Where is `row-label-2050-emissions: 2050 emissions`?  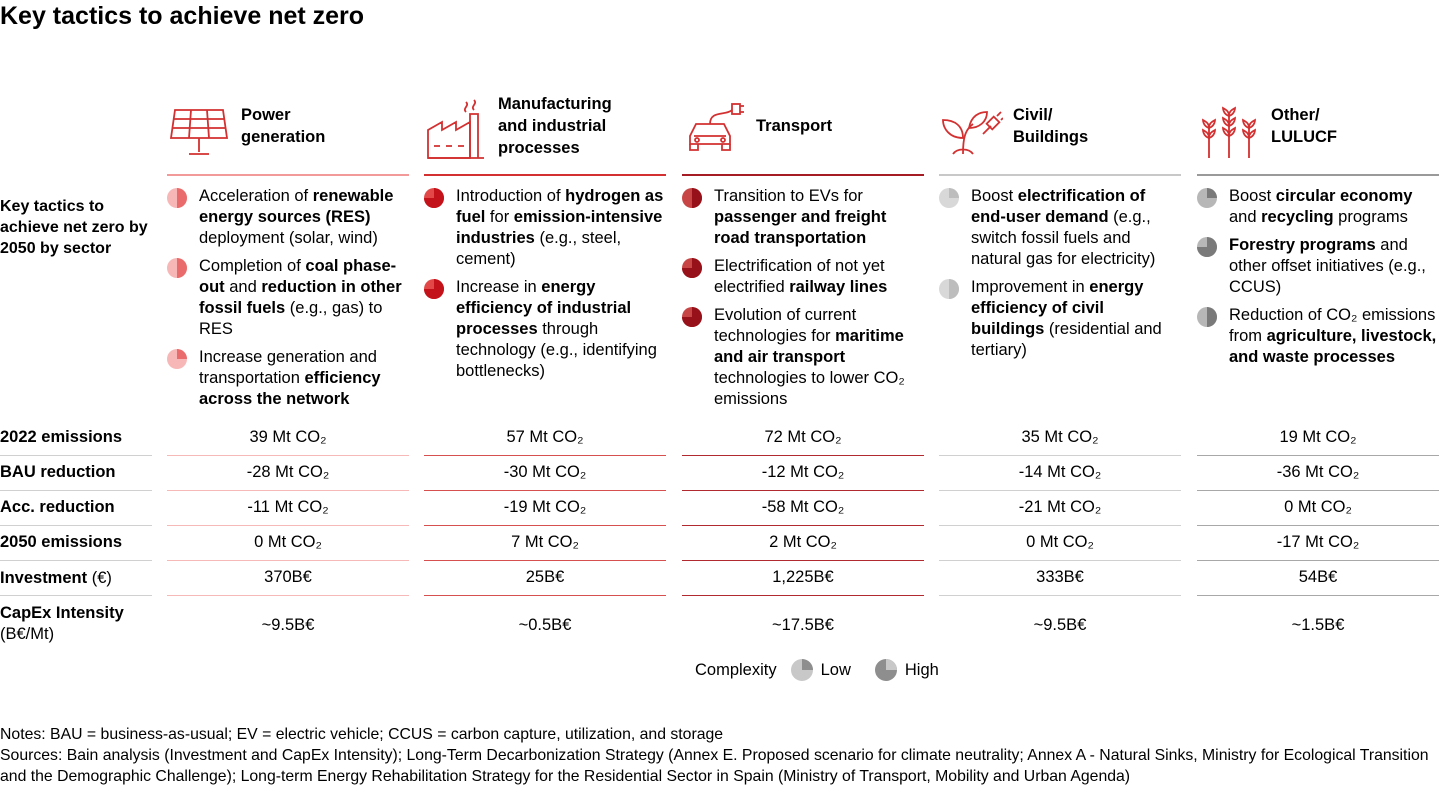 row-label-2050-emissions: 2050 emissions is located at coordinates (61, 542).